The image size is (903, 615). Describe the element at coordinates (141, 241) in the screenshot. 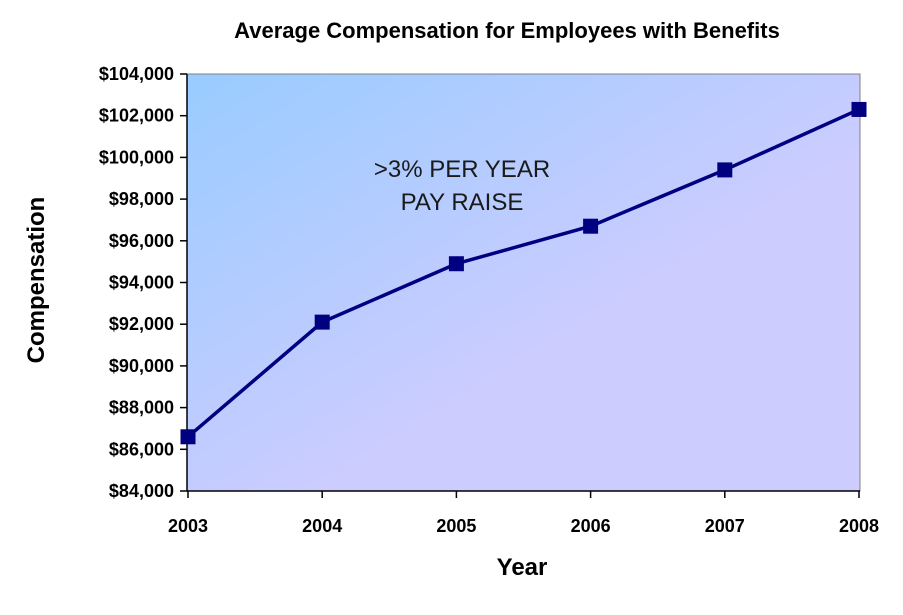

I see `y-tick-label: $96,000` at that location.